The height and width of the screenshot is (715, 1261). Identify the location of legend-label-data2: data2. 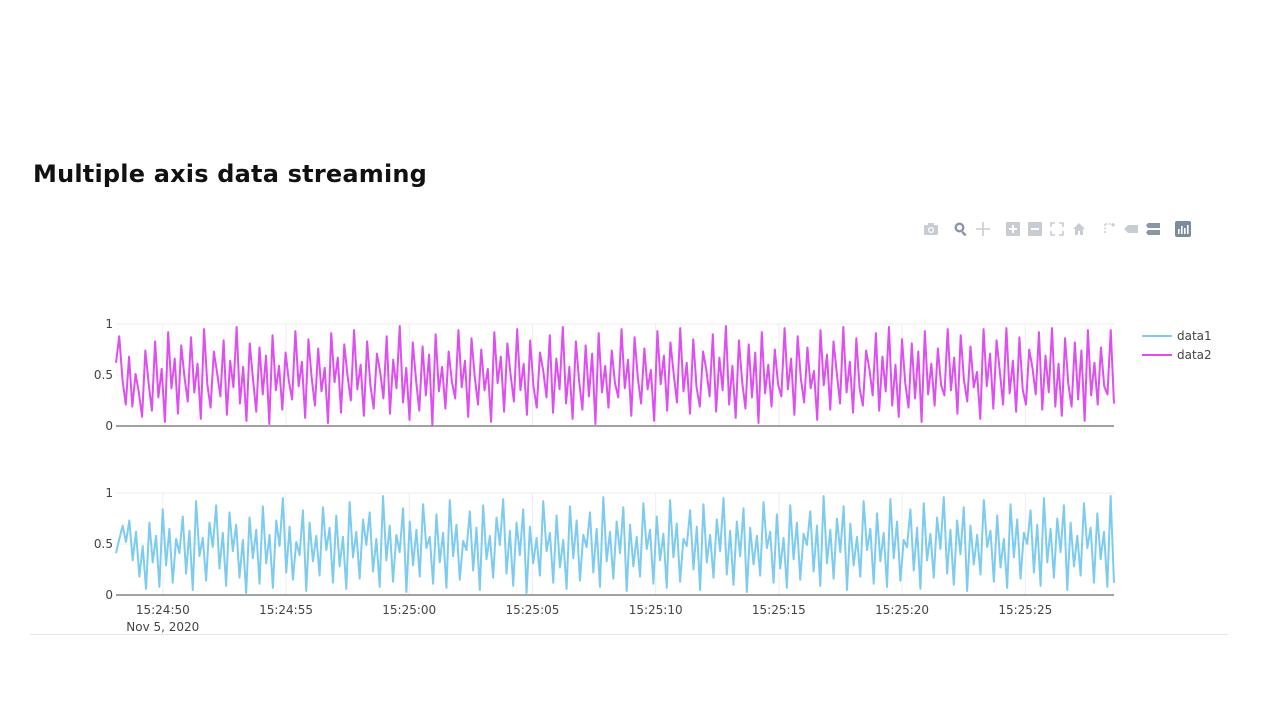
(1194, 355).